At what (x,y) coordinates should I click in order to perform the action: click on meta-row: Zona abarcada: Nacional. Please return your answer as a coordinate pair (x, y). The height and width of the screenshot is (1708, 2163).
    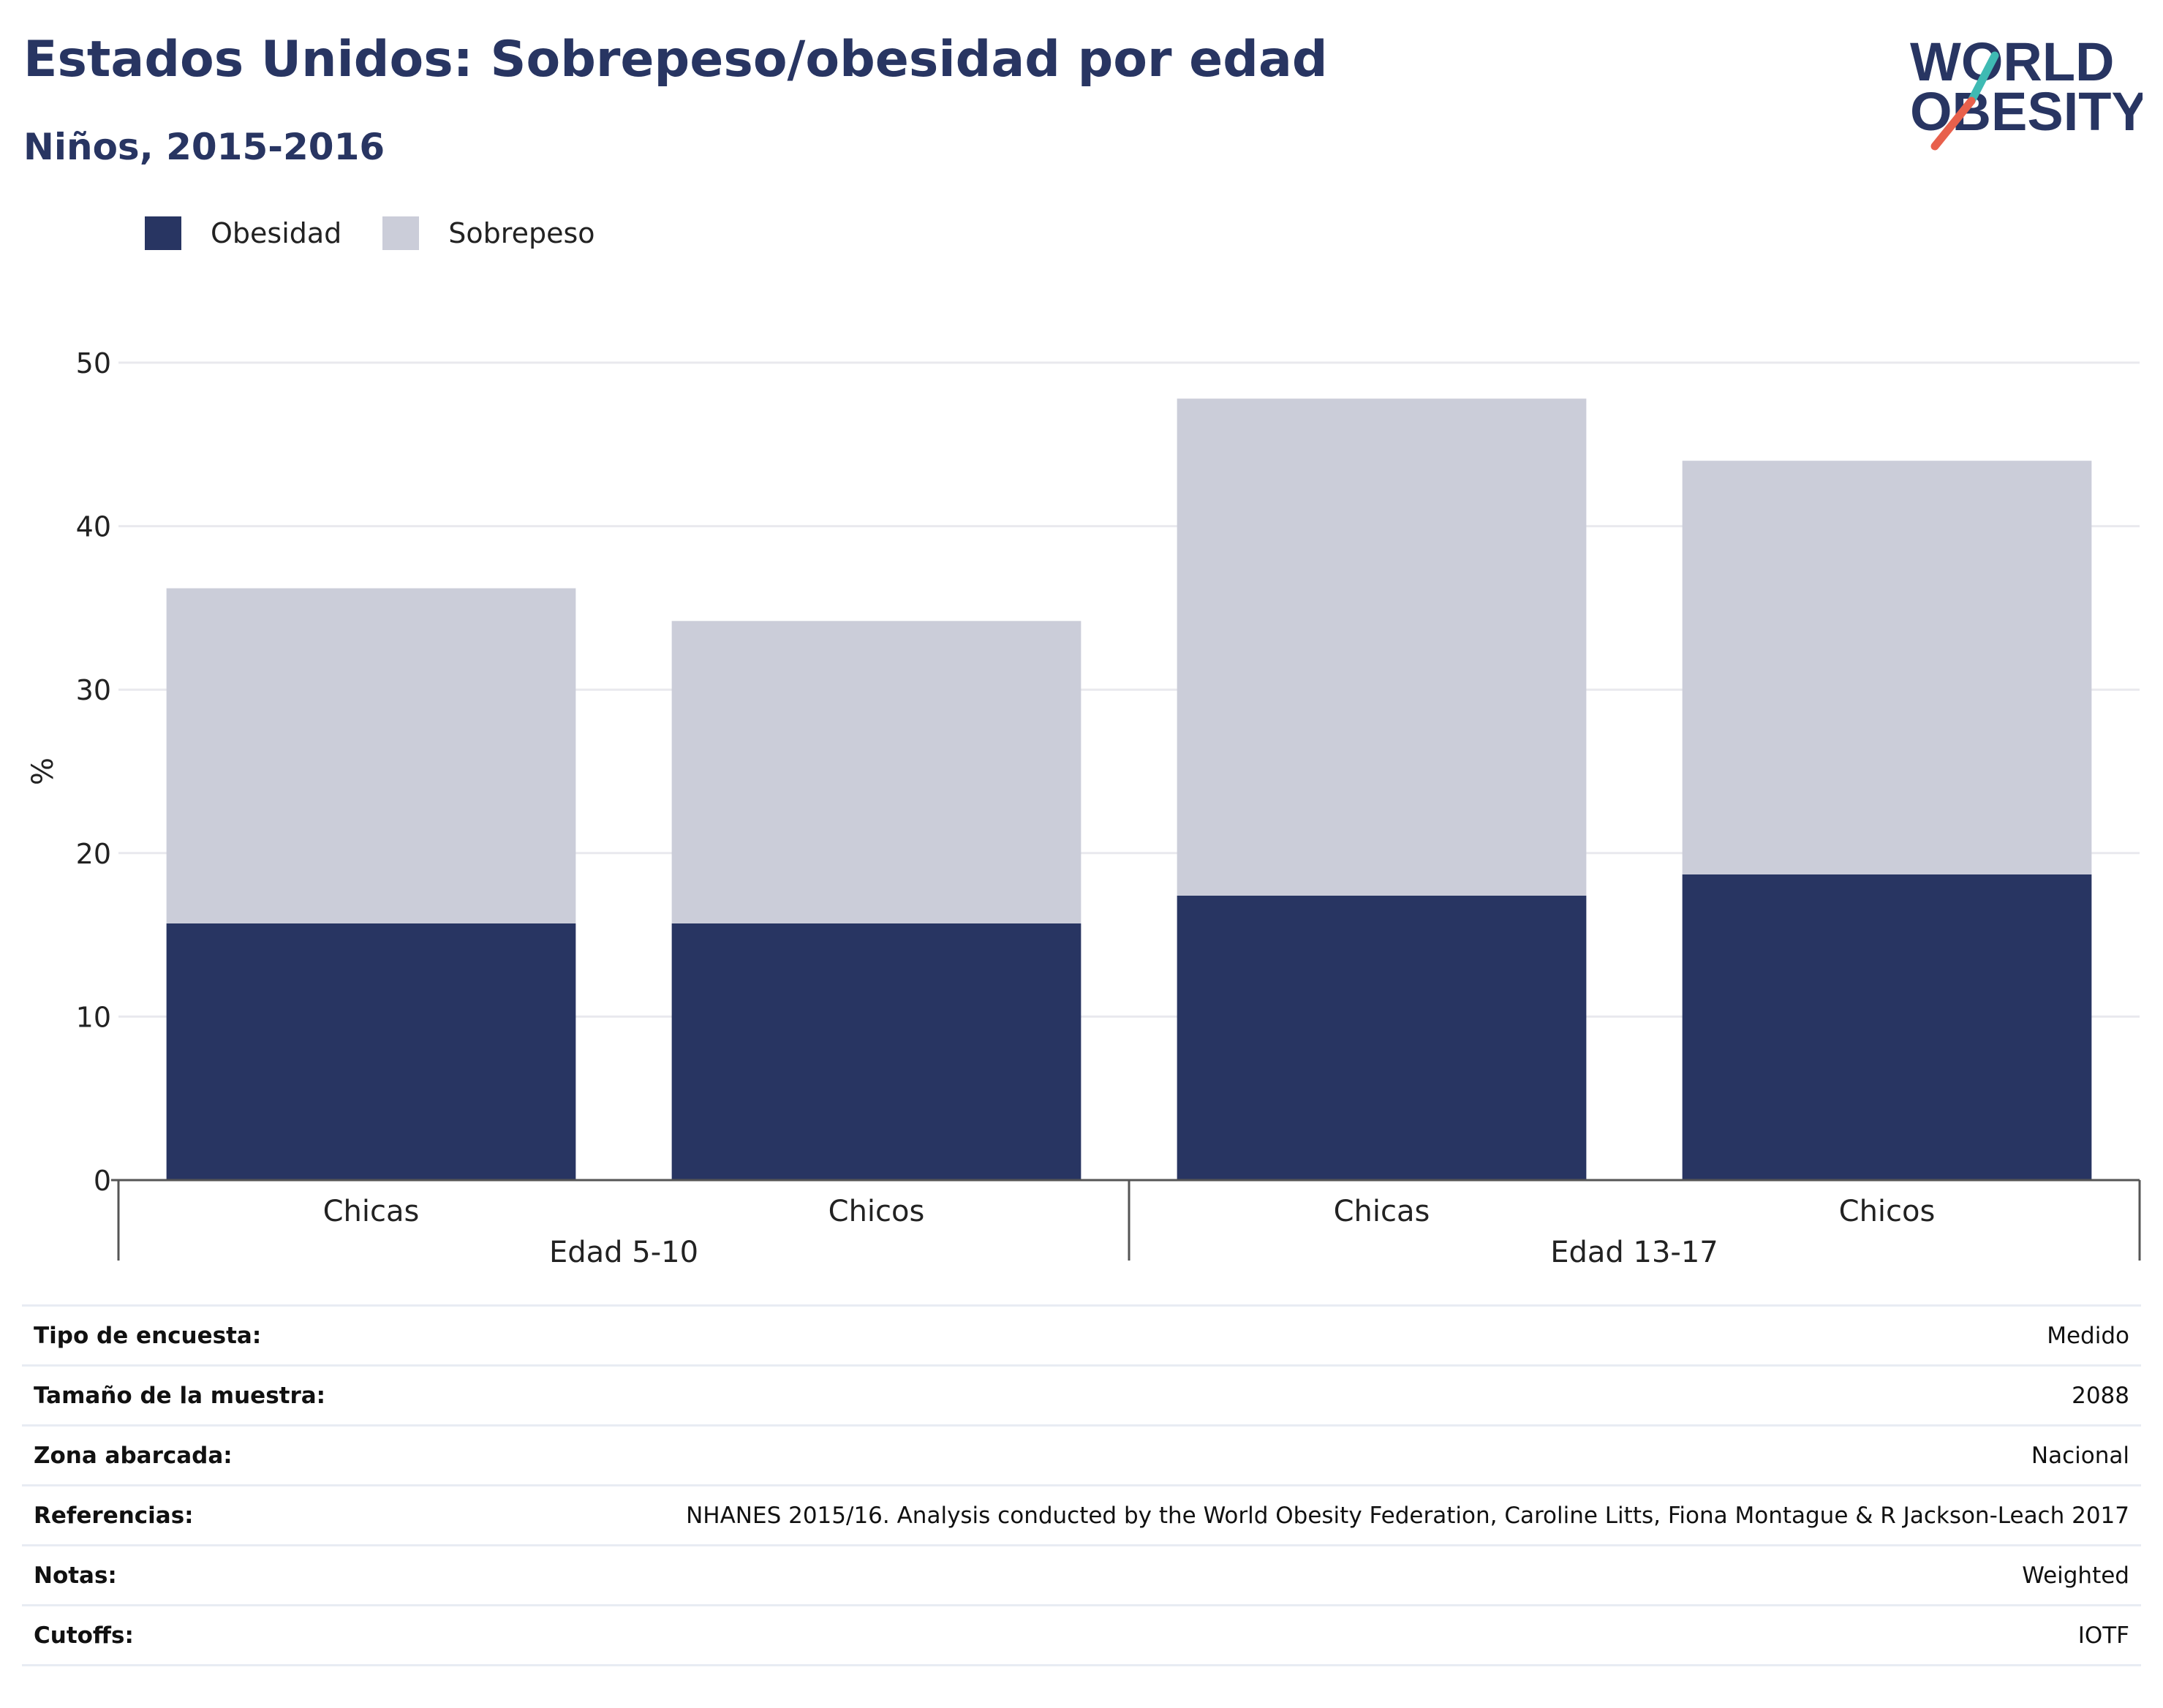
    Looking at the image, I should click on (1081, 1455).